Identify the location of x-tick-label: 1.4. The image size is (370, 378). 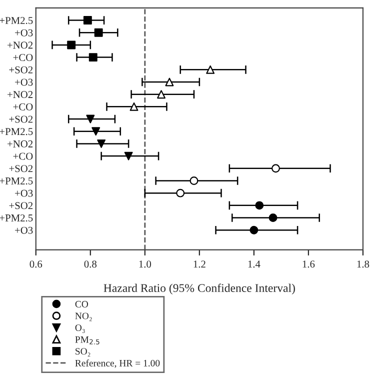
(254, 264).